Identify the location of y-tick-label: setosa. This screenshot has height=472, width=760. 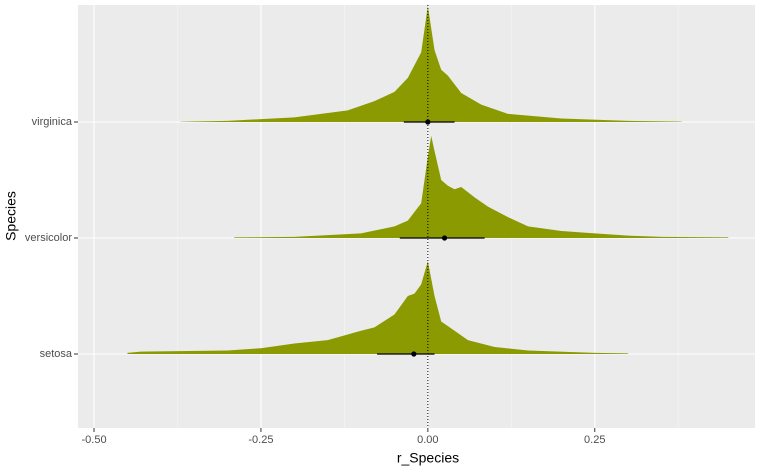
(56, 354).